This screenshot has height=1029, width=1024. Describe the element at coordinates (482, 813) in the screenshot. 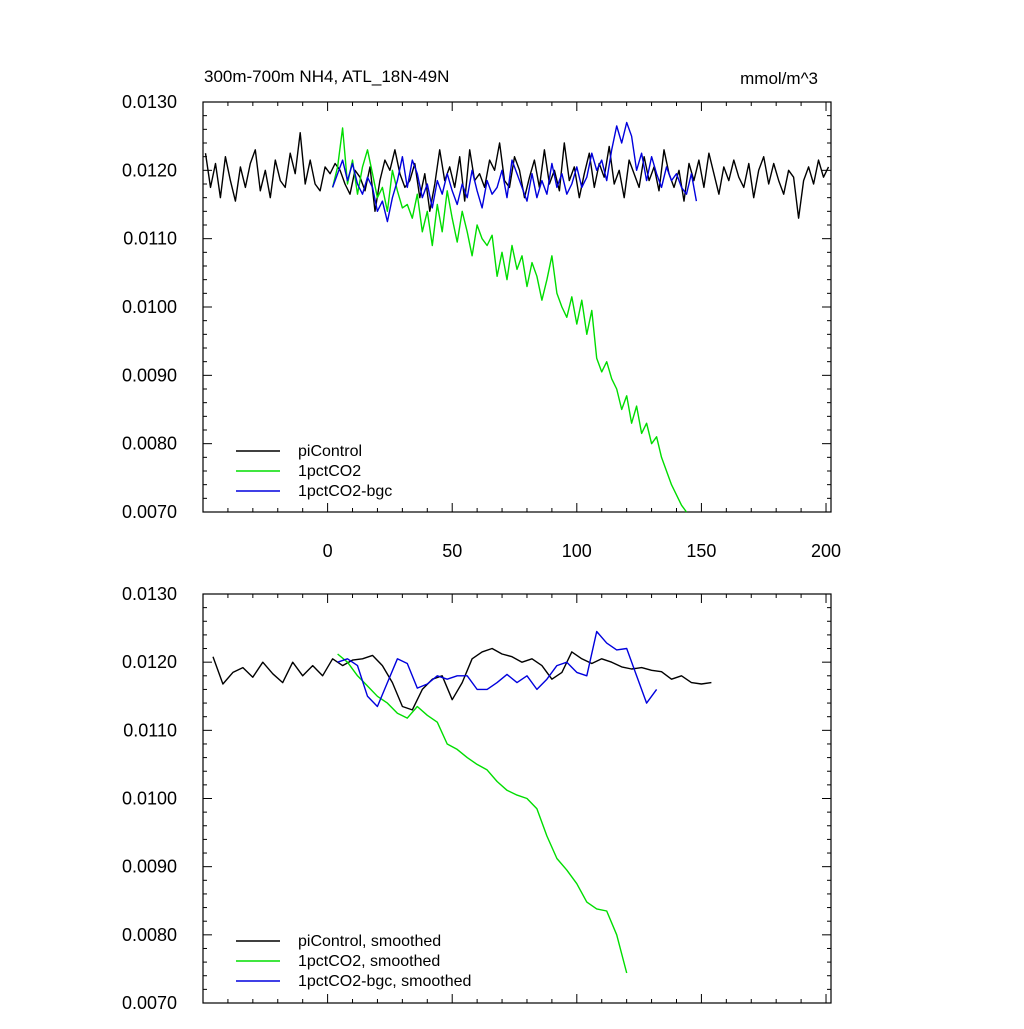

I see `bot-series-1pctco2-smoothed` at that location.